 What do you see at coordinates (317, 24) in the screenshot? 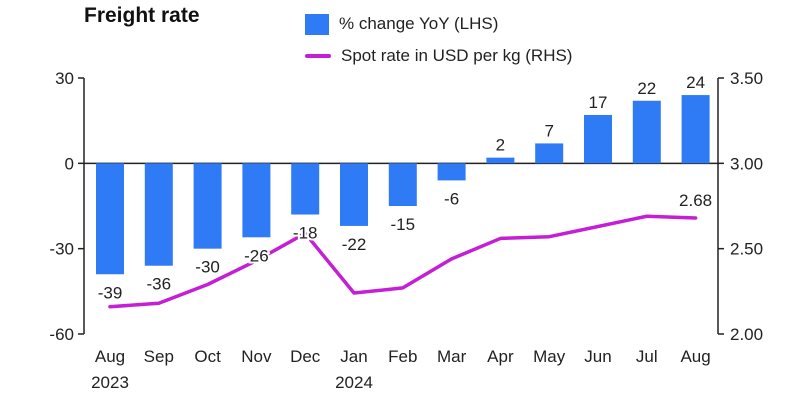
I see `legend-swatch-bars` at bounding box center [317, 24].